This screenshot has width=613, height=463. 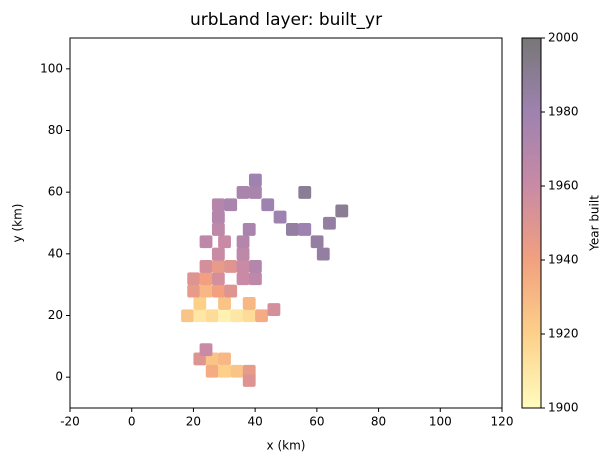 What do you see at coordinates (563, 408) in the screenshot?
I see `colorbar-tick-label: 1900` at bounding box center [563, 408].